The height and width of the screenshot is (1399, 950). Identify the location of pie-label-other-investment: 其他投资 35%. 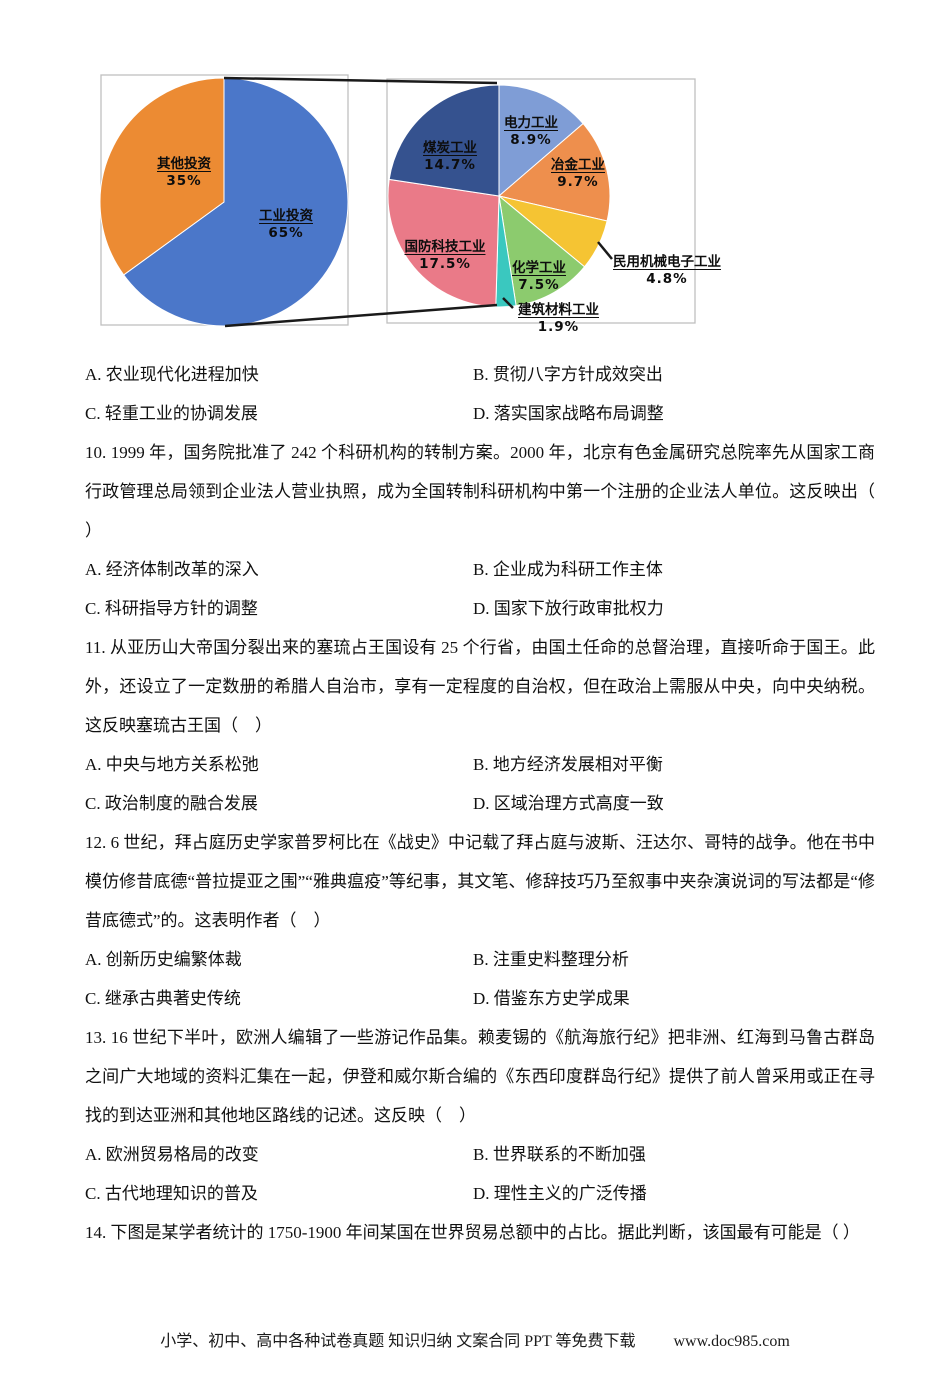
(184, 172).